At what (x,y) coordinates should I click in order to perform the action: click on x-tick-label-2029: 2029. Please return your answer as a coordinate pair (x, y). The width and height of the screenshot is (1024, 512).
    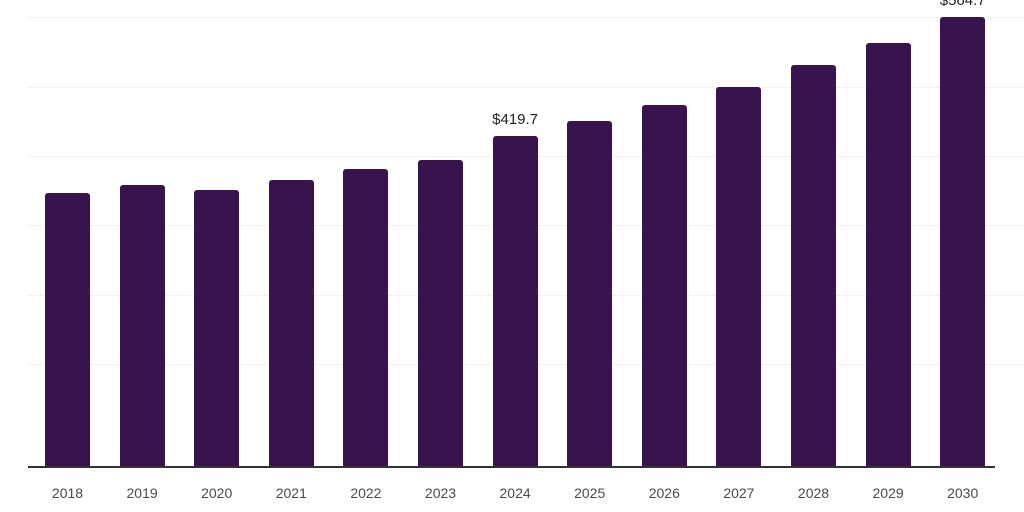
    Looking at the image, I should click on (888, 493).